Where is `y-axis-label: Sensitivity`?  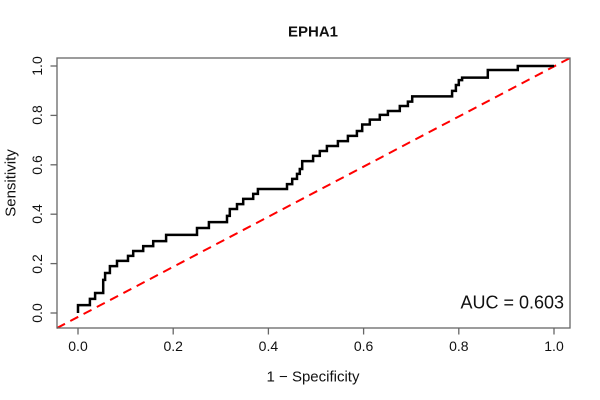
y-axis-label: Sensitivity is located at coordinates (11, 183).